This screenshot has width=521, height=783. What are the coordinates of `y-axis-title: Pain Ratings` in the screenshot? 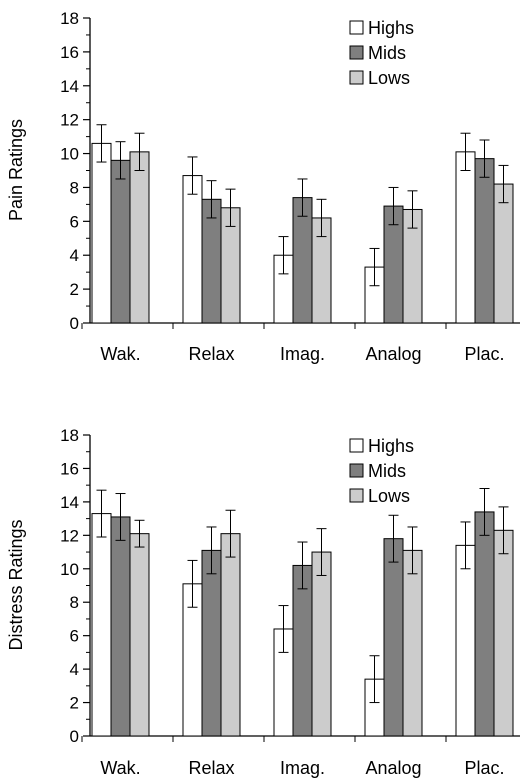 It's located at (16, 170).